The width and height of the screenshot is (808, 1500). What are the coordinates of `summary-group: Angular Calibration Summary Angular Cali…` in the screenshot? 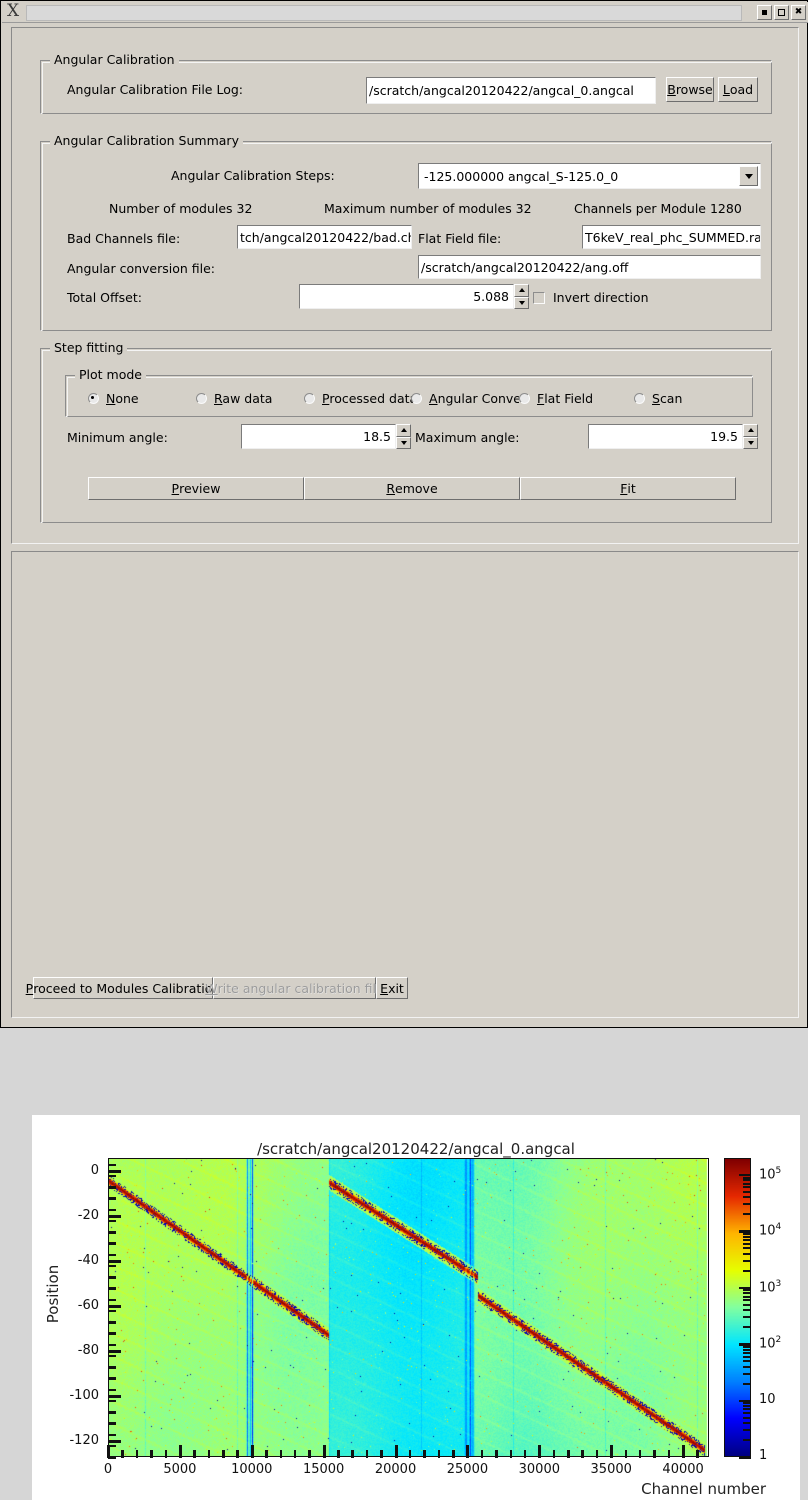 It's located at (406, 232).